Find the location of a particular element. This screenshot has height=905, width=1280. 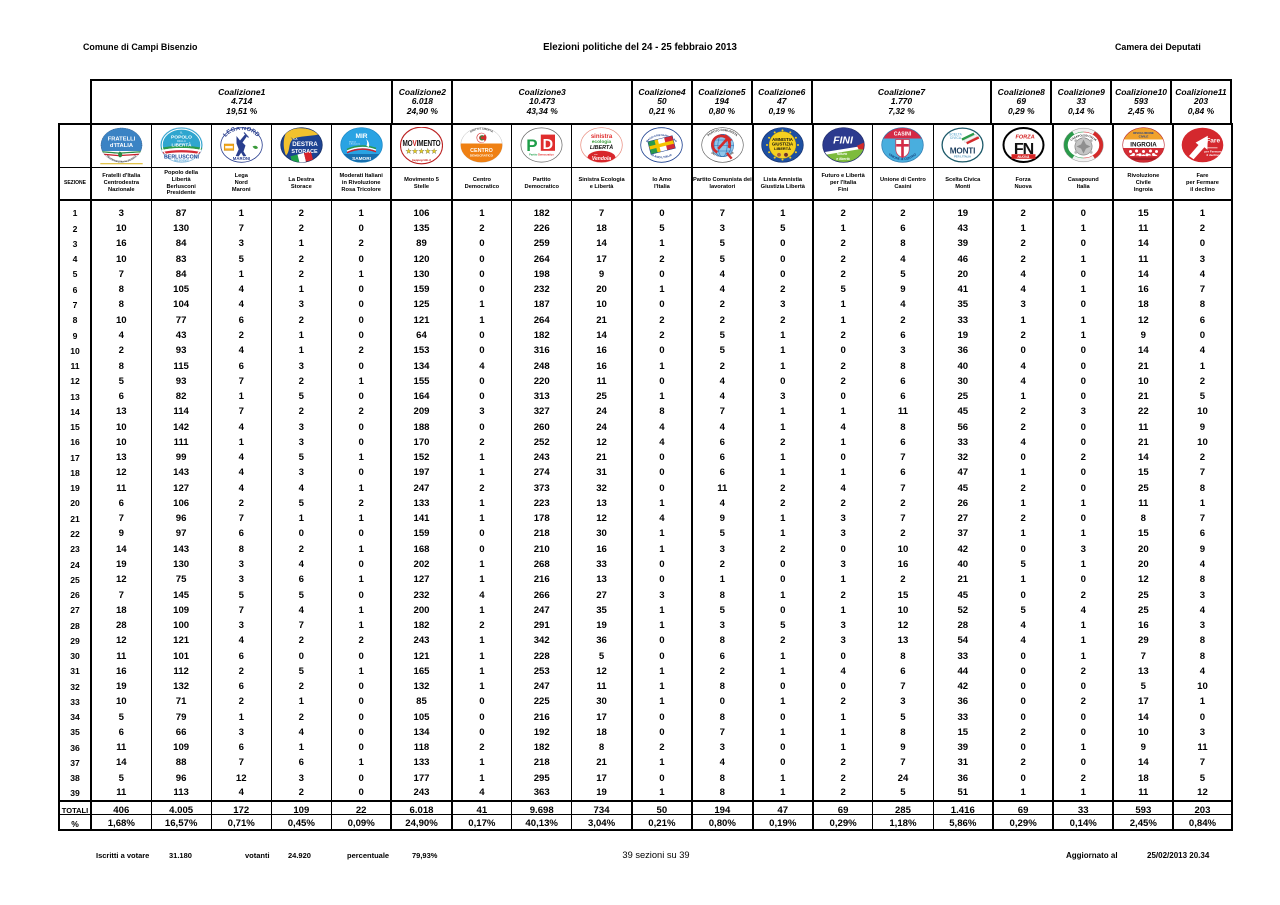

svg-text: POPOLO is located at coordinates (181, 137).